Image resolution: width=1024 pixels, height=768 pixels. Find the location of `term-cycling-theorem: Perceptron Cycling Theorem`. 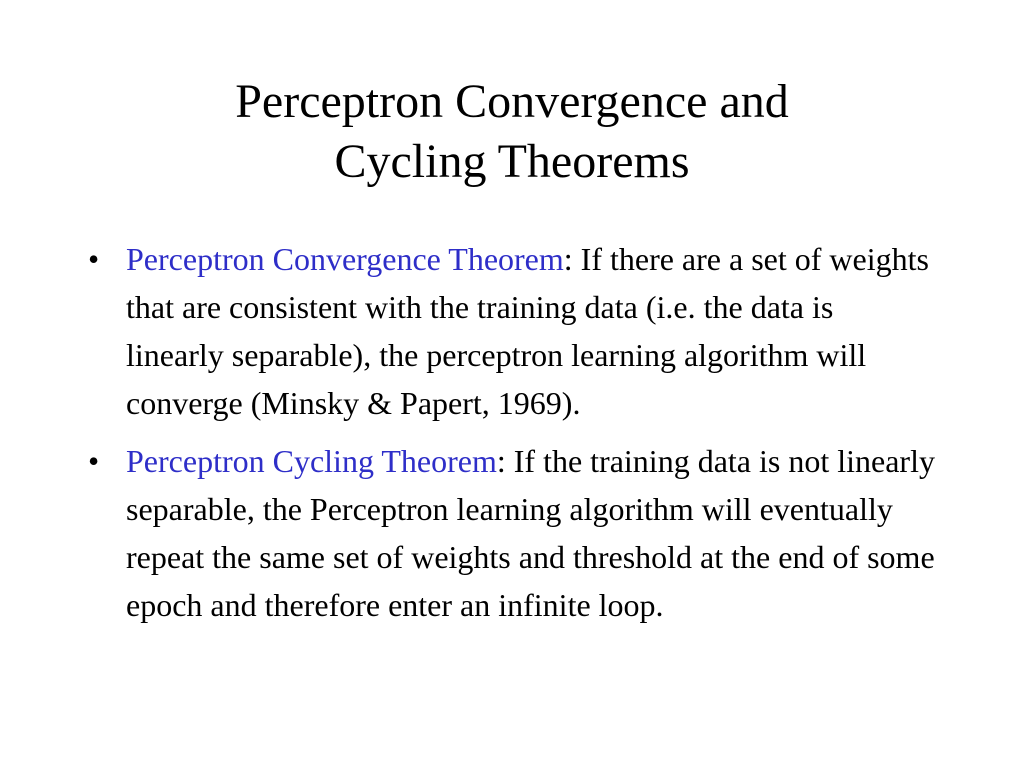

term-cycling-theorem: Perceptron Cycling Theorem is located at coordinates (311, 461).